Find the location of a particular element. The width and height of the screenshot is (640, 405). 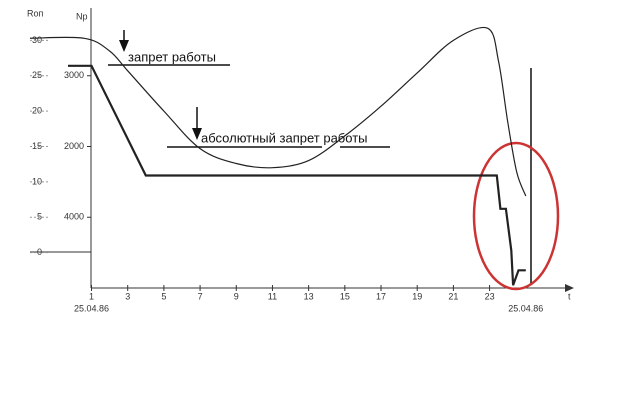

annotation: запрет работы is located at coordinates (172, 56).